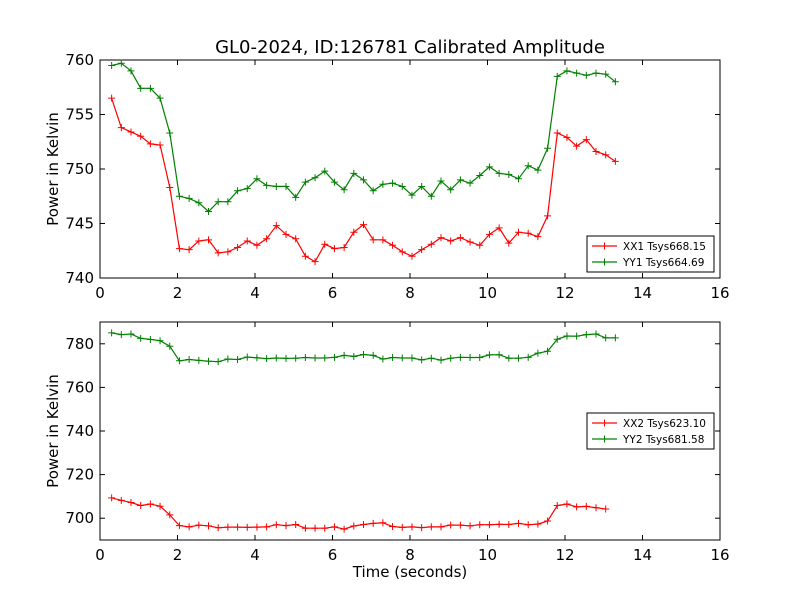 The height and width of the screenshot is (600, 800). Describe the element at coordinates (79, 169) in the screenshot. I see `y-tick-label: 750` at that location.